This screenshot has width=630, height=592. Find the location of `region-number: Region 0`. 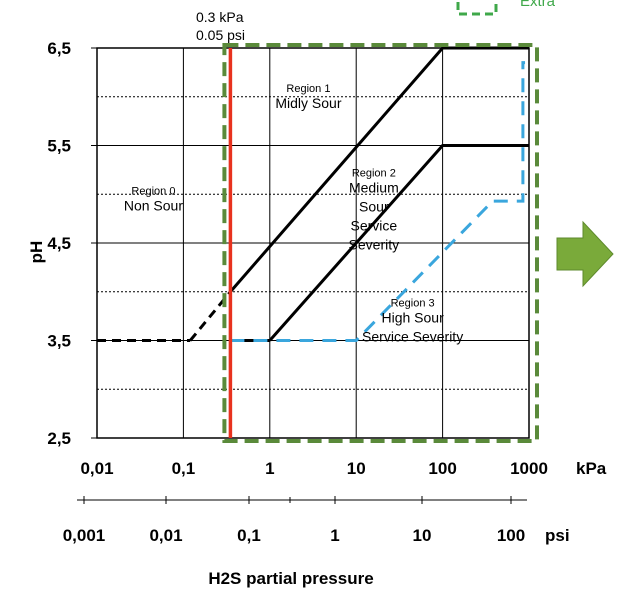

region-number: Region 0 is located at coordinates (153, 191).